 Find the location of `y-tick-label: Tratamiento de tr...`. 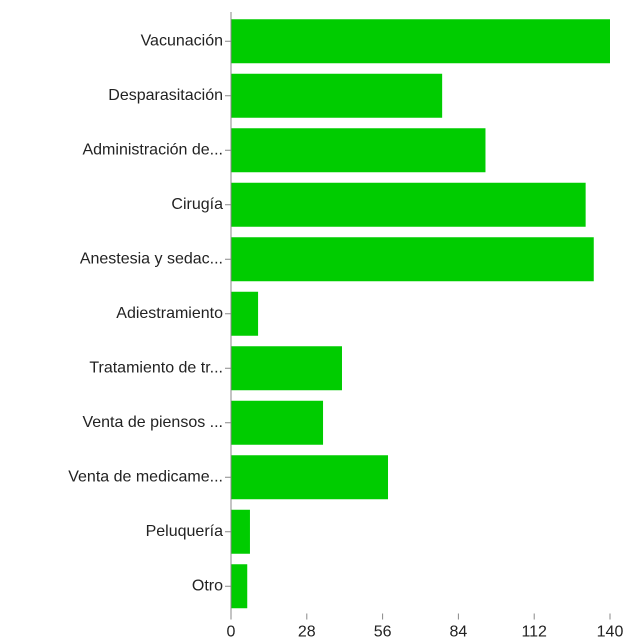

y-tick-label: Tratamiento de tr... is located at coordinates (156, 367).